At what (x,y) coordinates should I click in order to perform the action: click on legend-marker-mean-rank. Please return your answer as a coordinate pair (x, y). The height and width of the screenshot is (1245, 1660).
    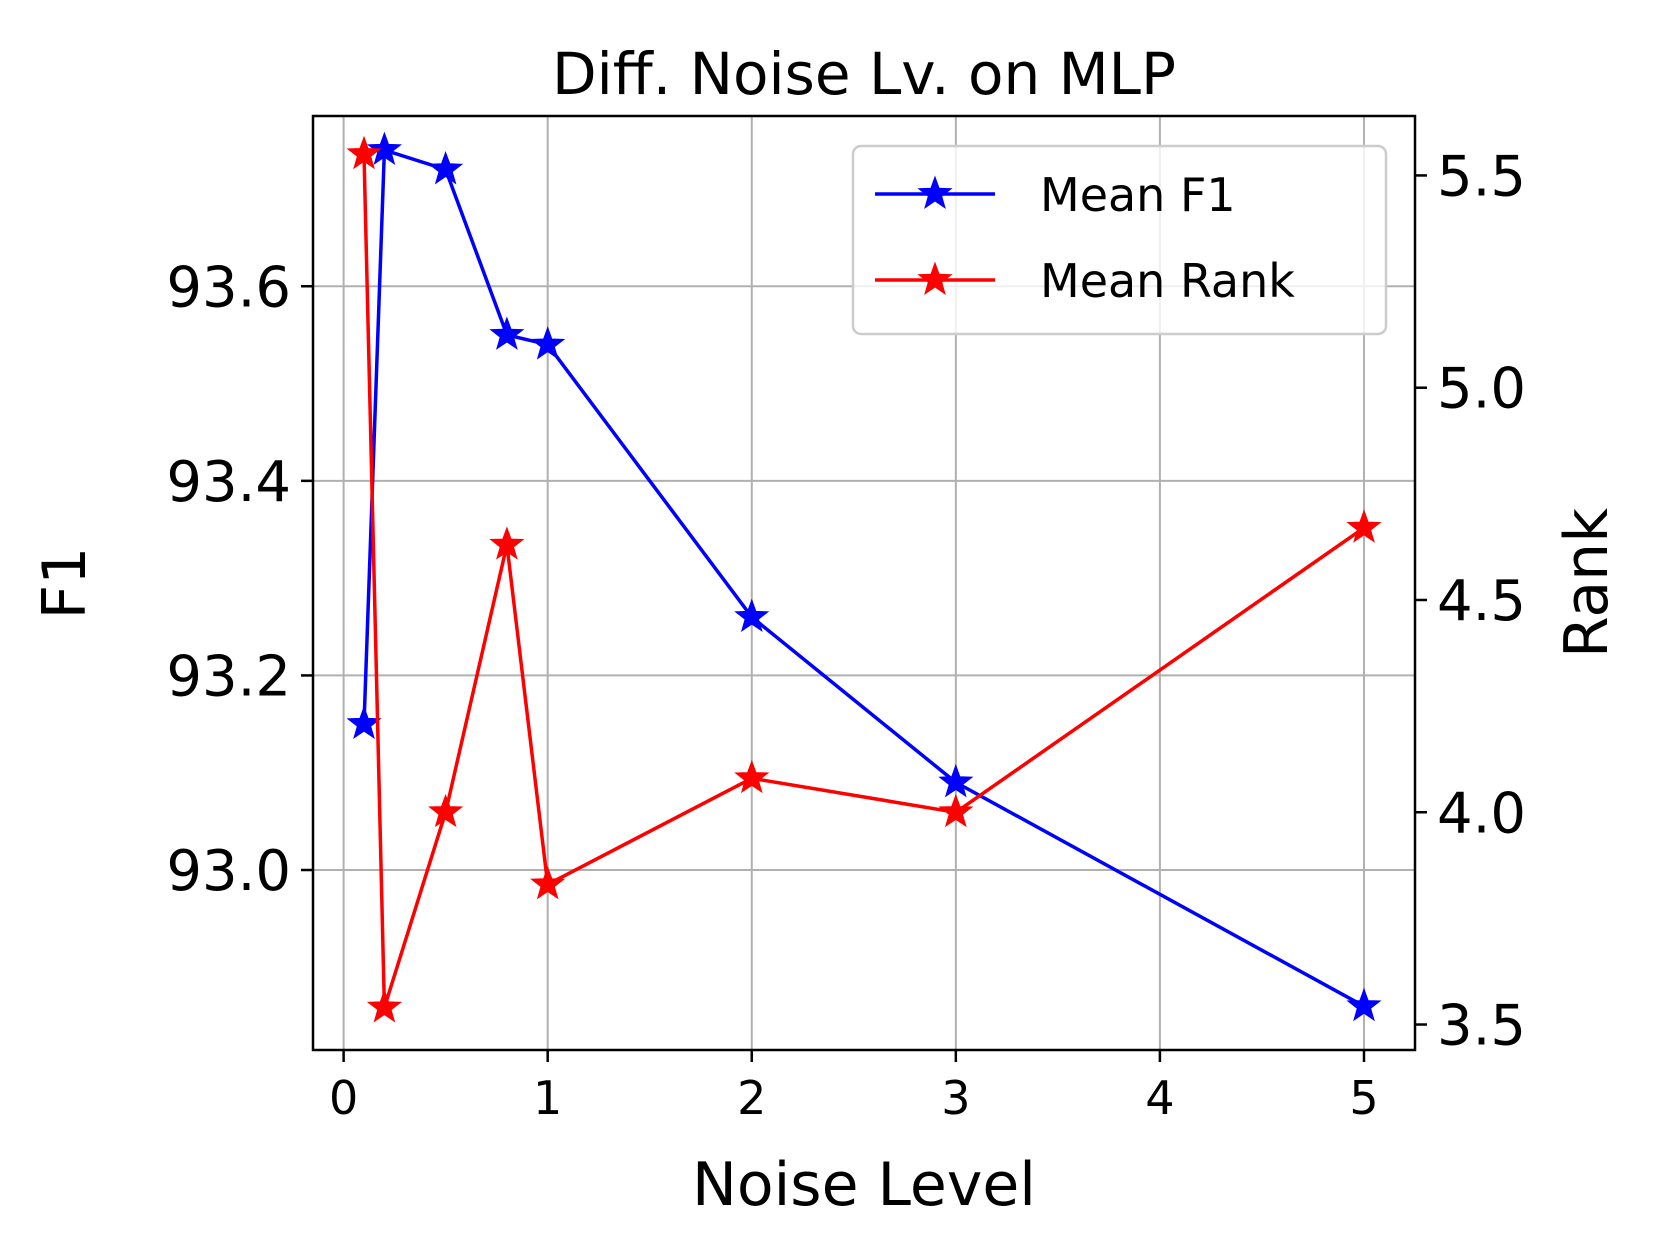
    Looking at the image, I should click on (935, 278).